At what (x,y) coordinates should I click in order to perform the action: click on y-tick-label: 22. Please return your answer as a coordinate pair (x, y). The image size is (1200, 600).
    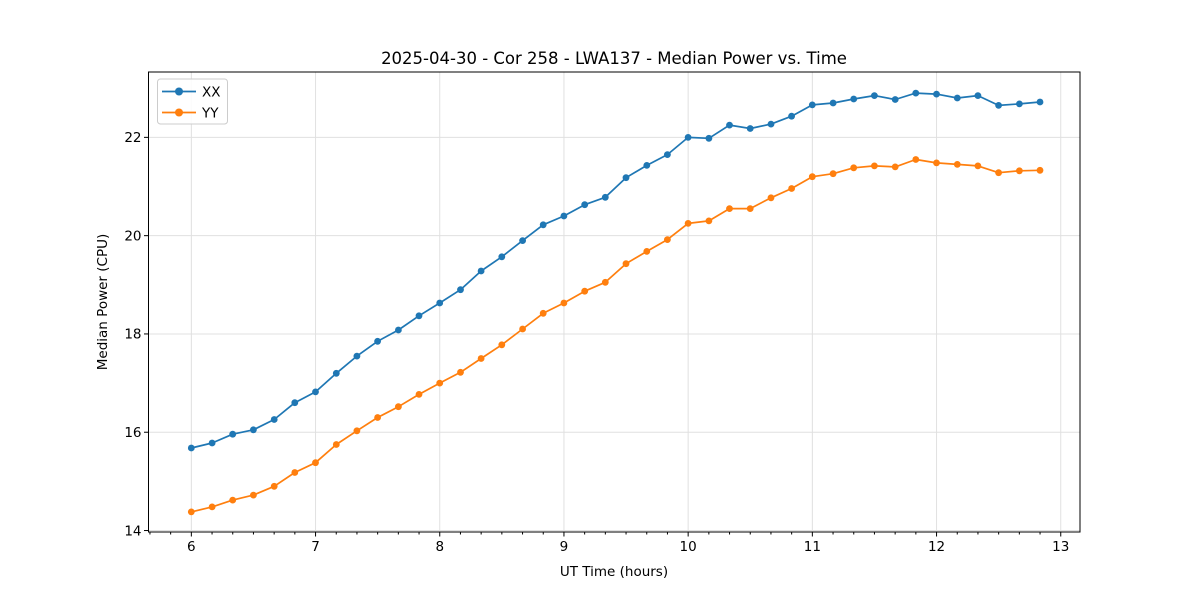
    Looking at the image, I should click on (132, 138).